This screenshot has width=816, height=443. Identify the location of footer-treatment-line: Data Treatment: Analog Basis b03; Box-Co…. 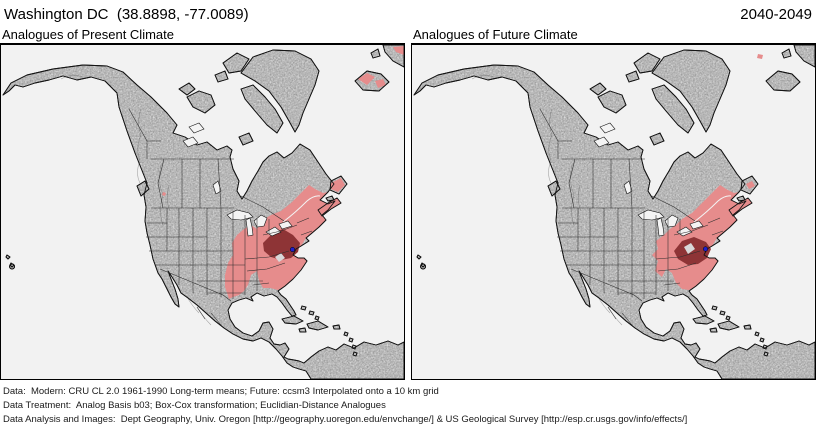
(194, 405).